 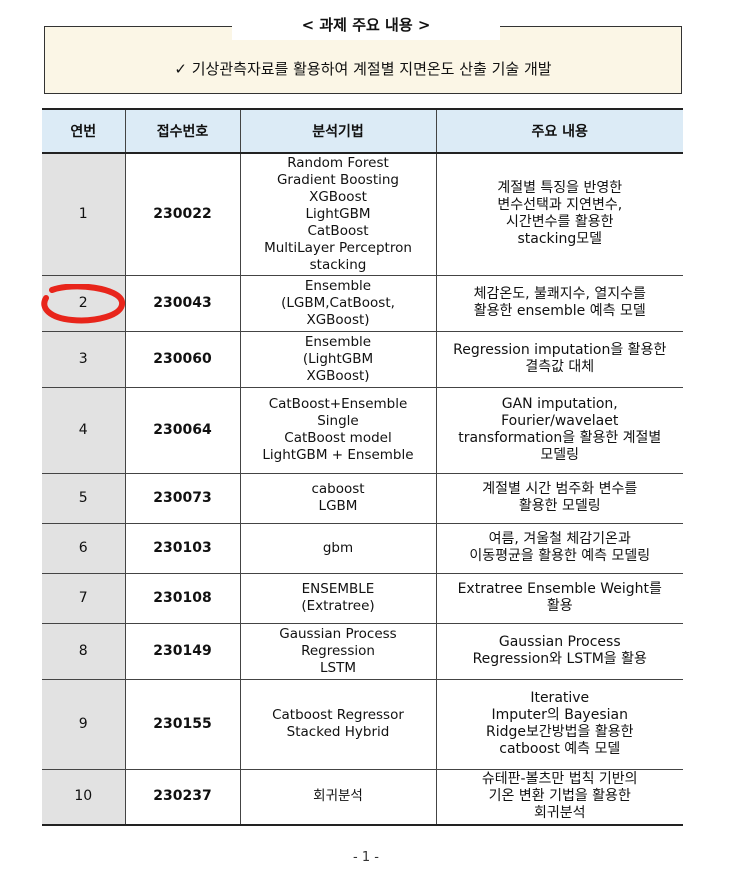 I want to click on method-line: Random Forest, so click(x=338, y=162).